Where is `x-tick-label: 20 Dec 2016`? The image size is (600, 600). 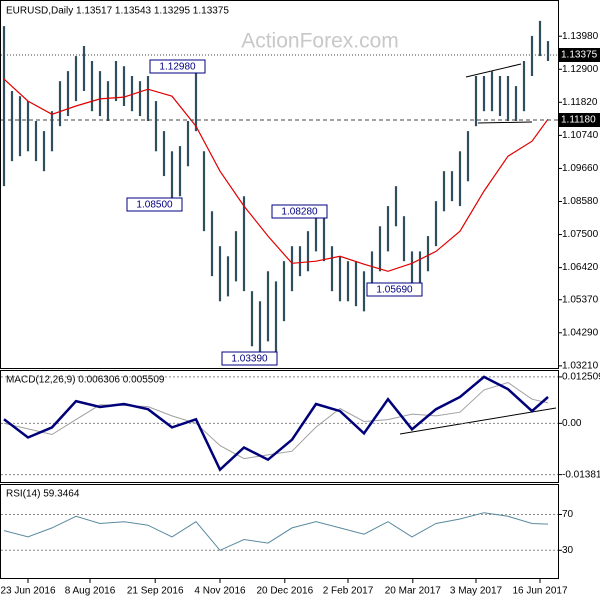 x-tick-label: 20 Dec 2016 is located at coordinates (284, 591).